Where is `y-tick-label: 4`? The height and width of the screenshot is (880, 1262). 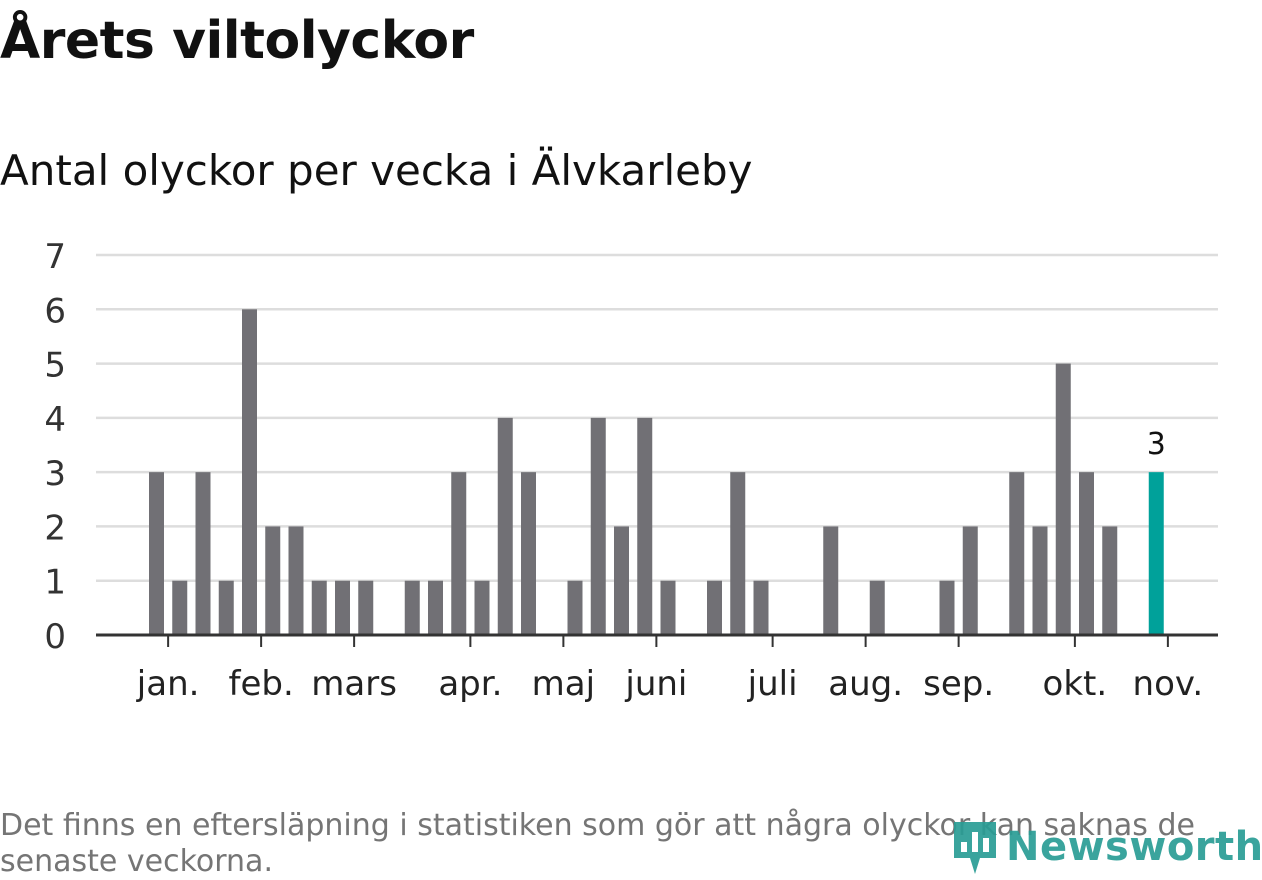 y-tick-label: 4 is located at coordinates (55, 420).